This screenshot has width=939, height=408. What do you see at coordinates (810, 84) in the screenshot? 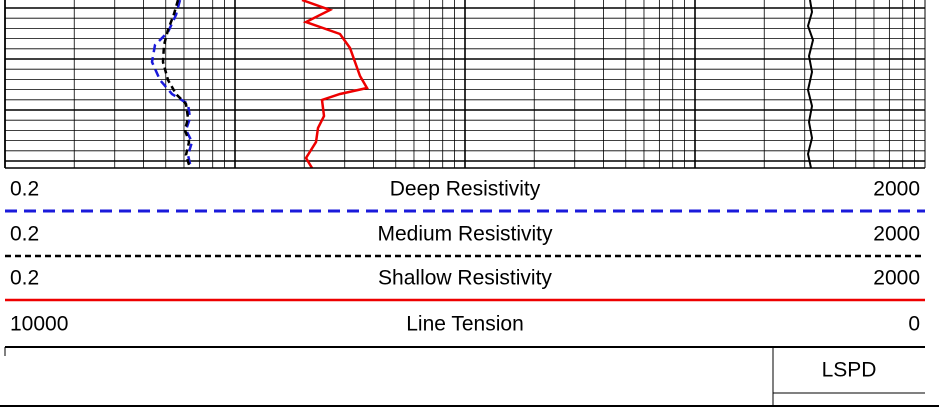
I see `tension-curve` at bounding box center [810, 84].